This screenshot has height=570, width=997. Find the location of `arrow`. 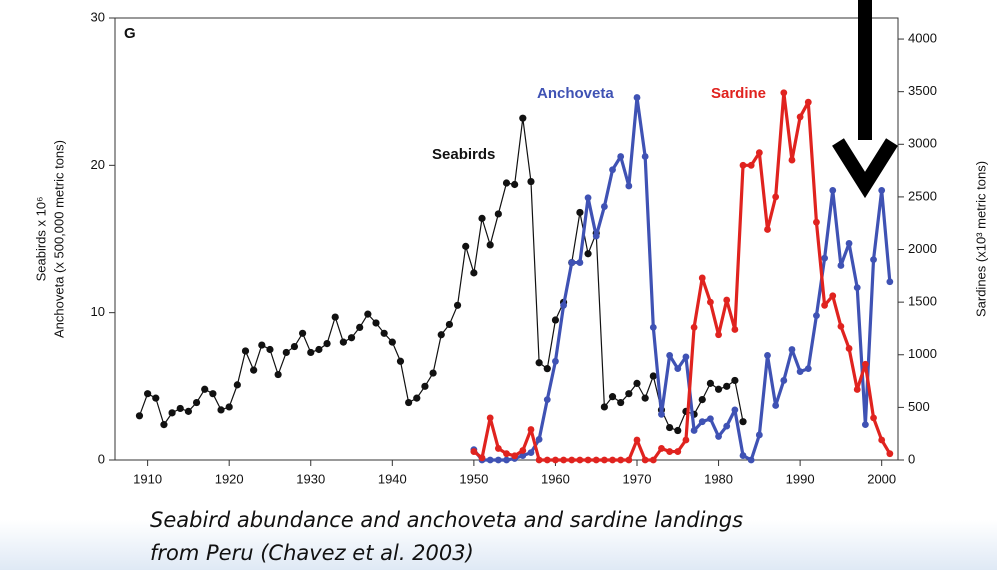

arrow is located at coordinates (865, 99).